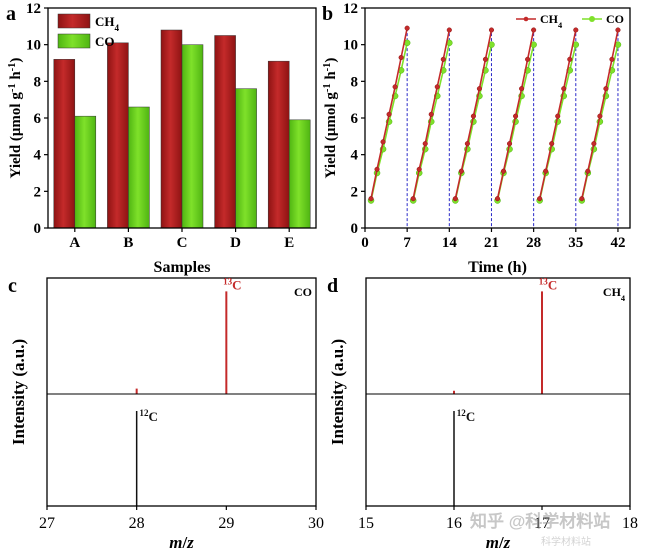 The width and height of the screenshot is (649, 555). What do you see at coordinates (128, 243) in the screenshot?
I see `x-tick-label: B` at bounding box center [128, 243].